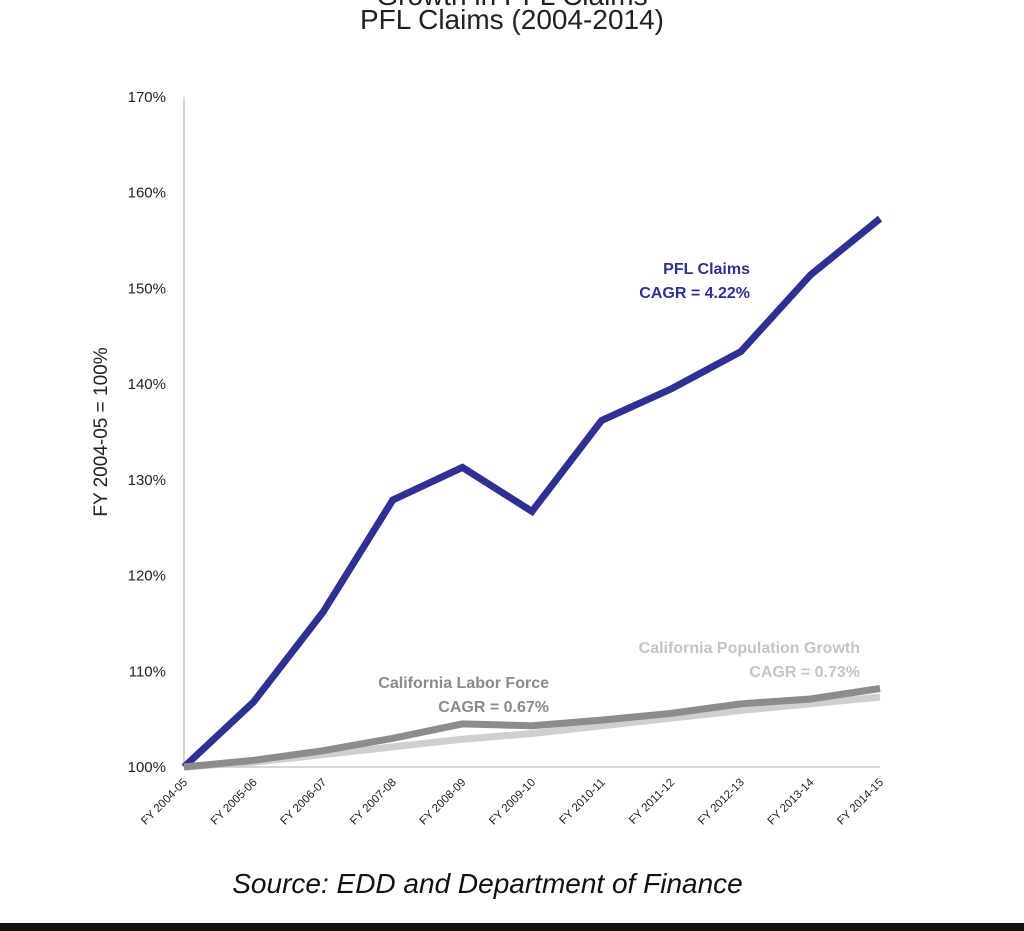 The height and width of the screenshot is (931, 1024). I want to click on y-tick-label: 100%, so click(147, 767).